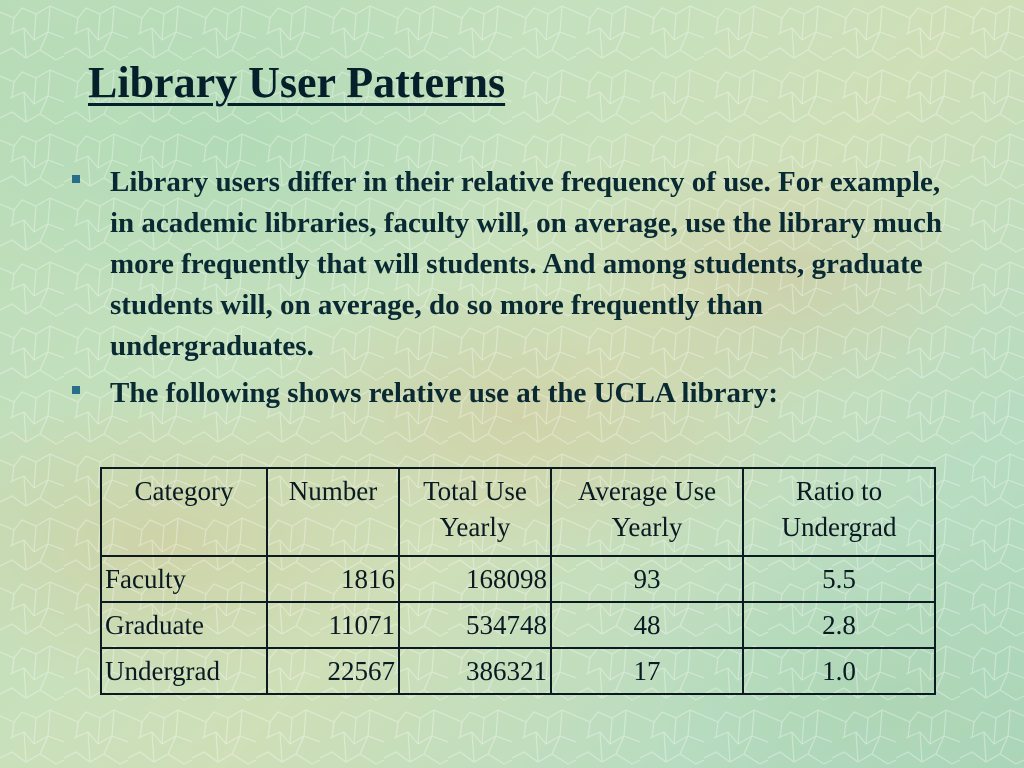  I want to click on table-row: Graduate 11071 534748 48 2.8, so click(518, 625).